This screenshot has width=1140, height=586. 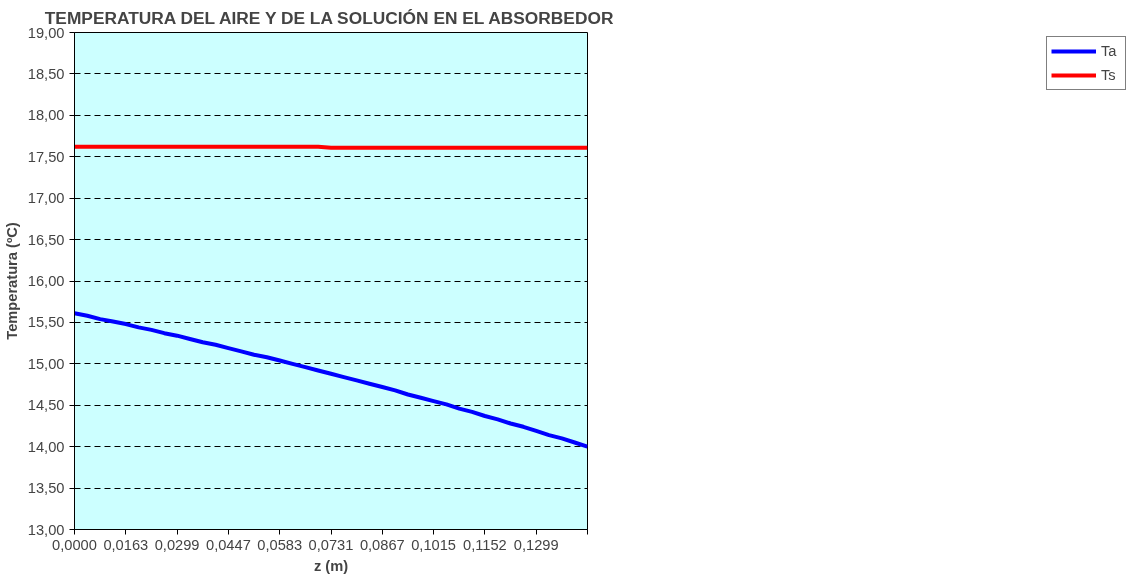 What do you see at coordinates (11, 281) in the screenshot?
I see `y-axis-title: Temperatura (ºC)` at bounding box center [11, 281].